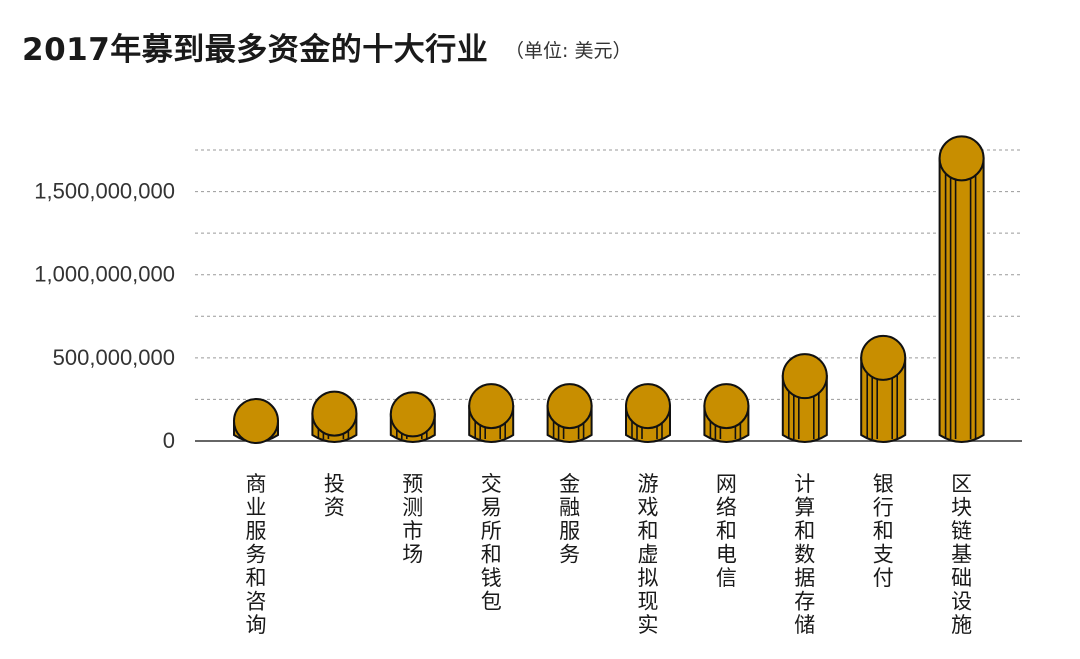 The height and width of the screenshot is (659, 1080). I want to click on x-tick-char: 预, so click(412, 484).